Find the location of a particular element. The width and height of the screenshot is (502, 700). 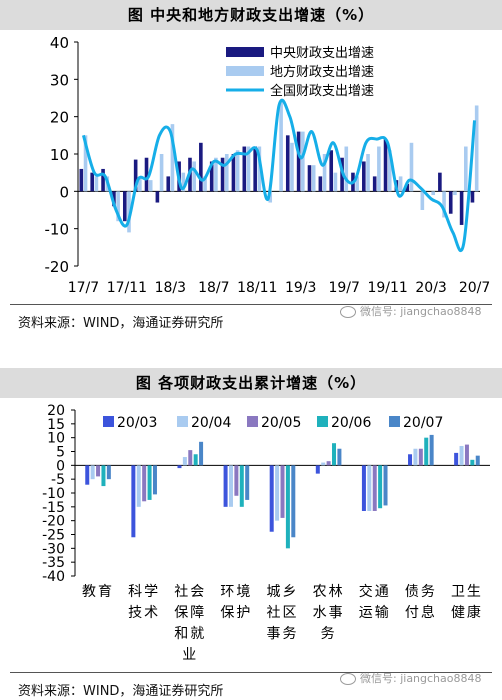

legend-label-local: 地方财政支出增速 is located at coordinates (322, 72).